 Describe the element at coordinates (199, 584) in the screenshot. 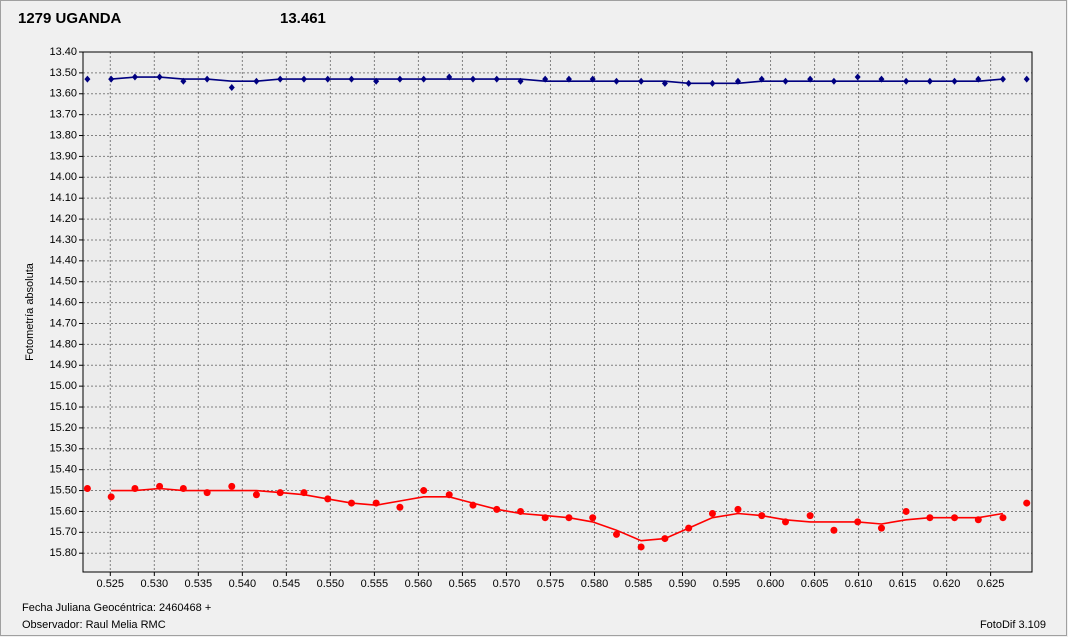

I see `x-tick-label: 0.535` at that location.